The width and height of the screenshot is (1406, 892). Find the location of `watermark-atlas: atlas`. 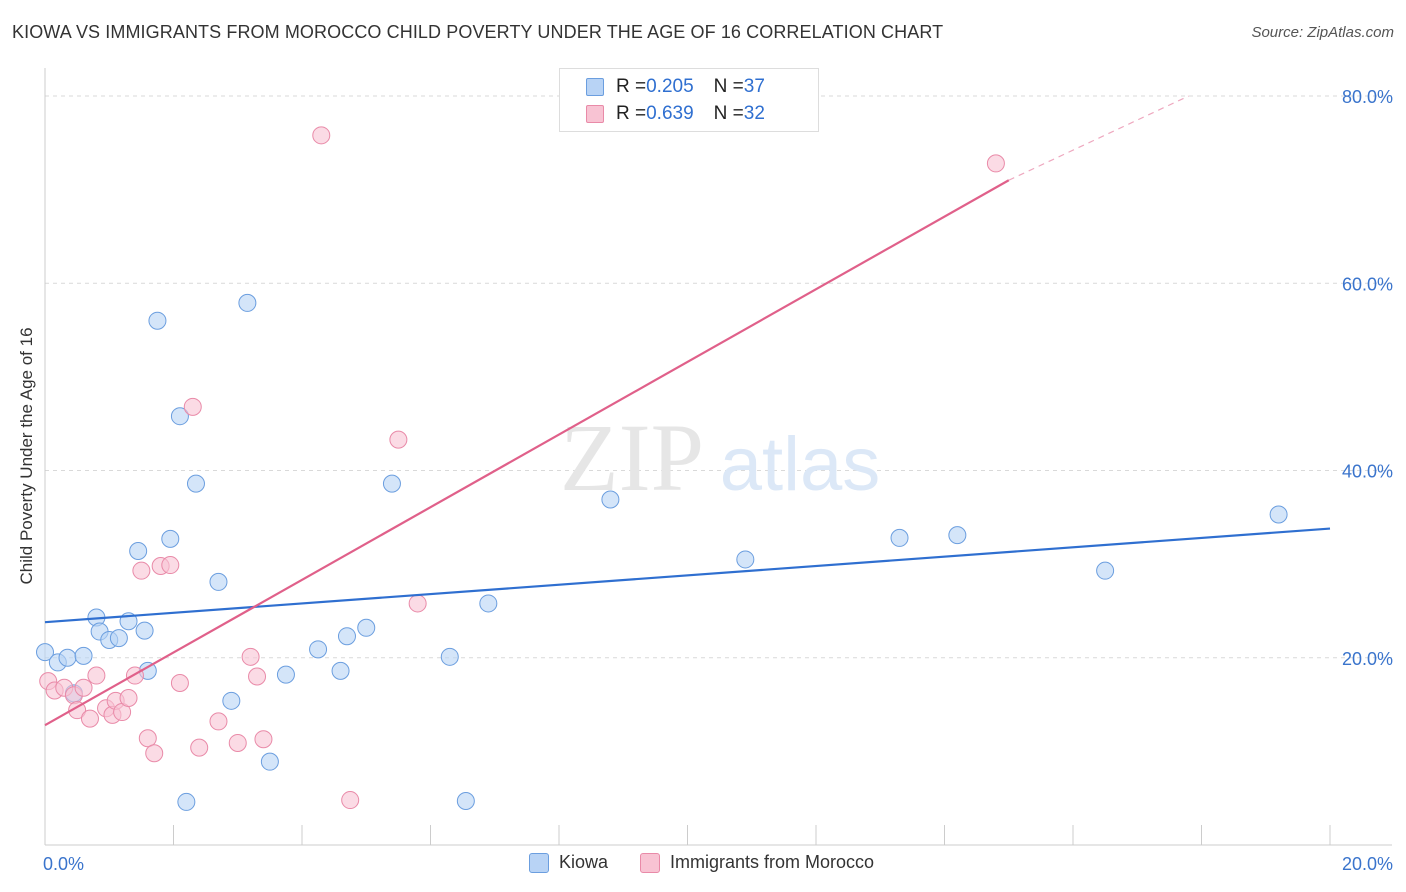

watermark-atlas: atlas is located at coordinates (800, 464).